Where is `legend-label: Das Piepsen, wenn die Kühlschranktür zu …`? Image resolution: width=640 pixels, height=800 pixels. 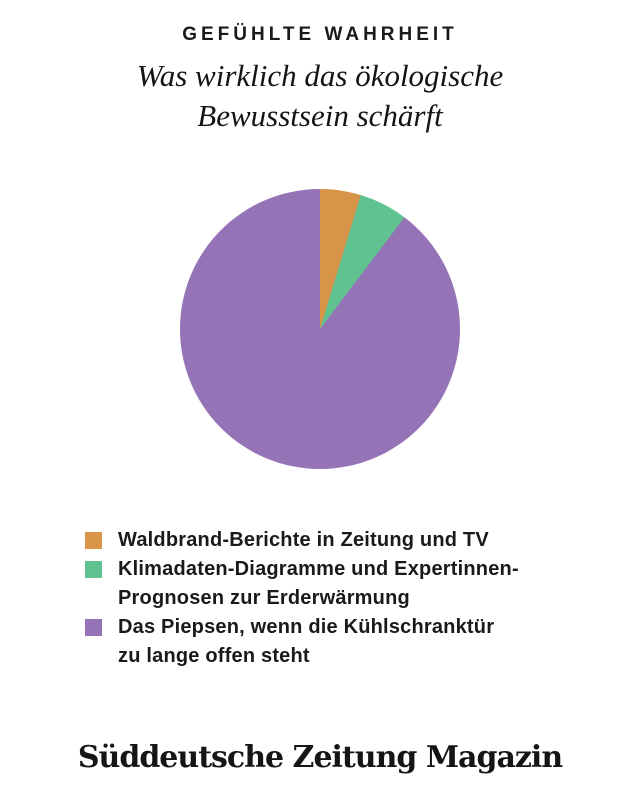
legend-label: Das Piepsen, wenn die Kühlschranktür zu … is located at coordinates (306, 641).